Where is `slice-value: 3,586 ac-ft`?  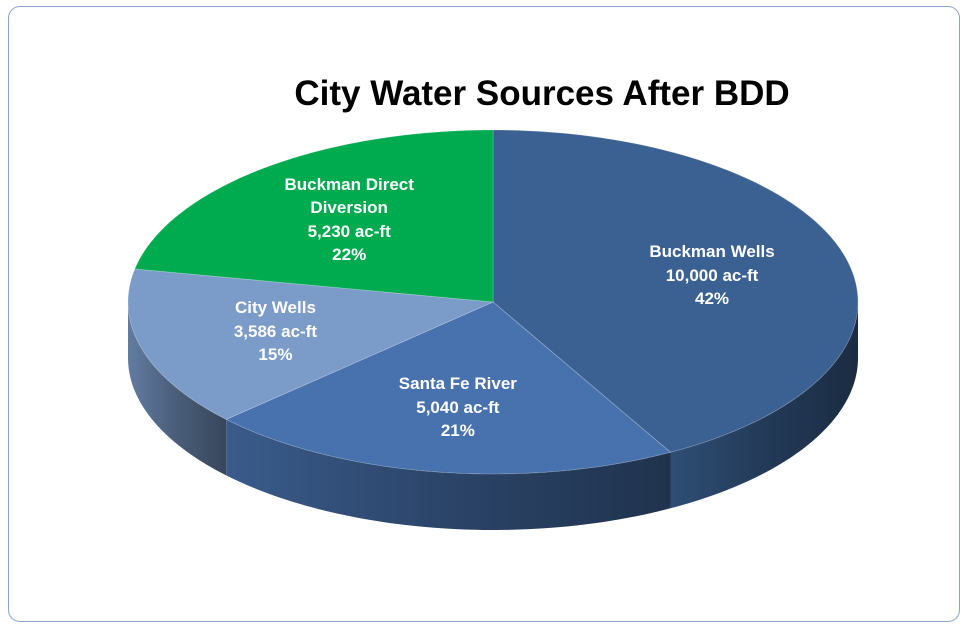 slice-value: 3,586 ac-ft is located at coordinates (275, 331).